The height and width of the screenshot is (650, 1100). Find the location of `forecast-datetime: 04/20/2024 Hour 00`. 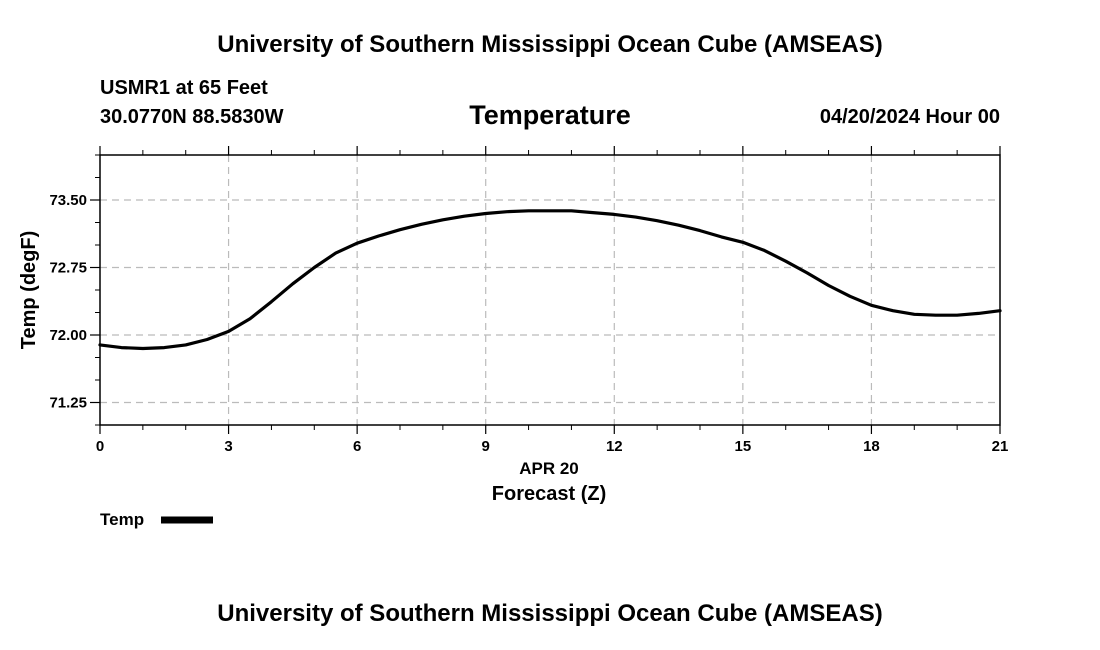

forecast-datetime: 04/20/2024 Hour 00 is located at coordinates (909, 117).